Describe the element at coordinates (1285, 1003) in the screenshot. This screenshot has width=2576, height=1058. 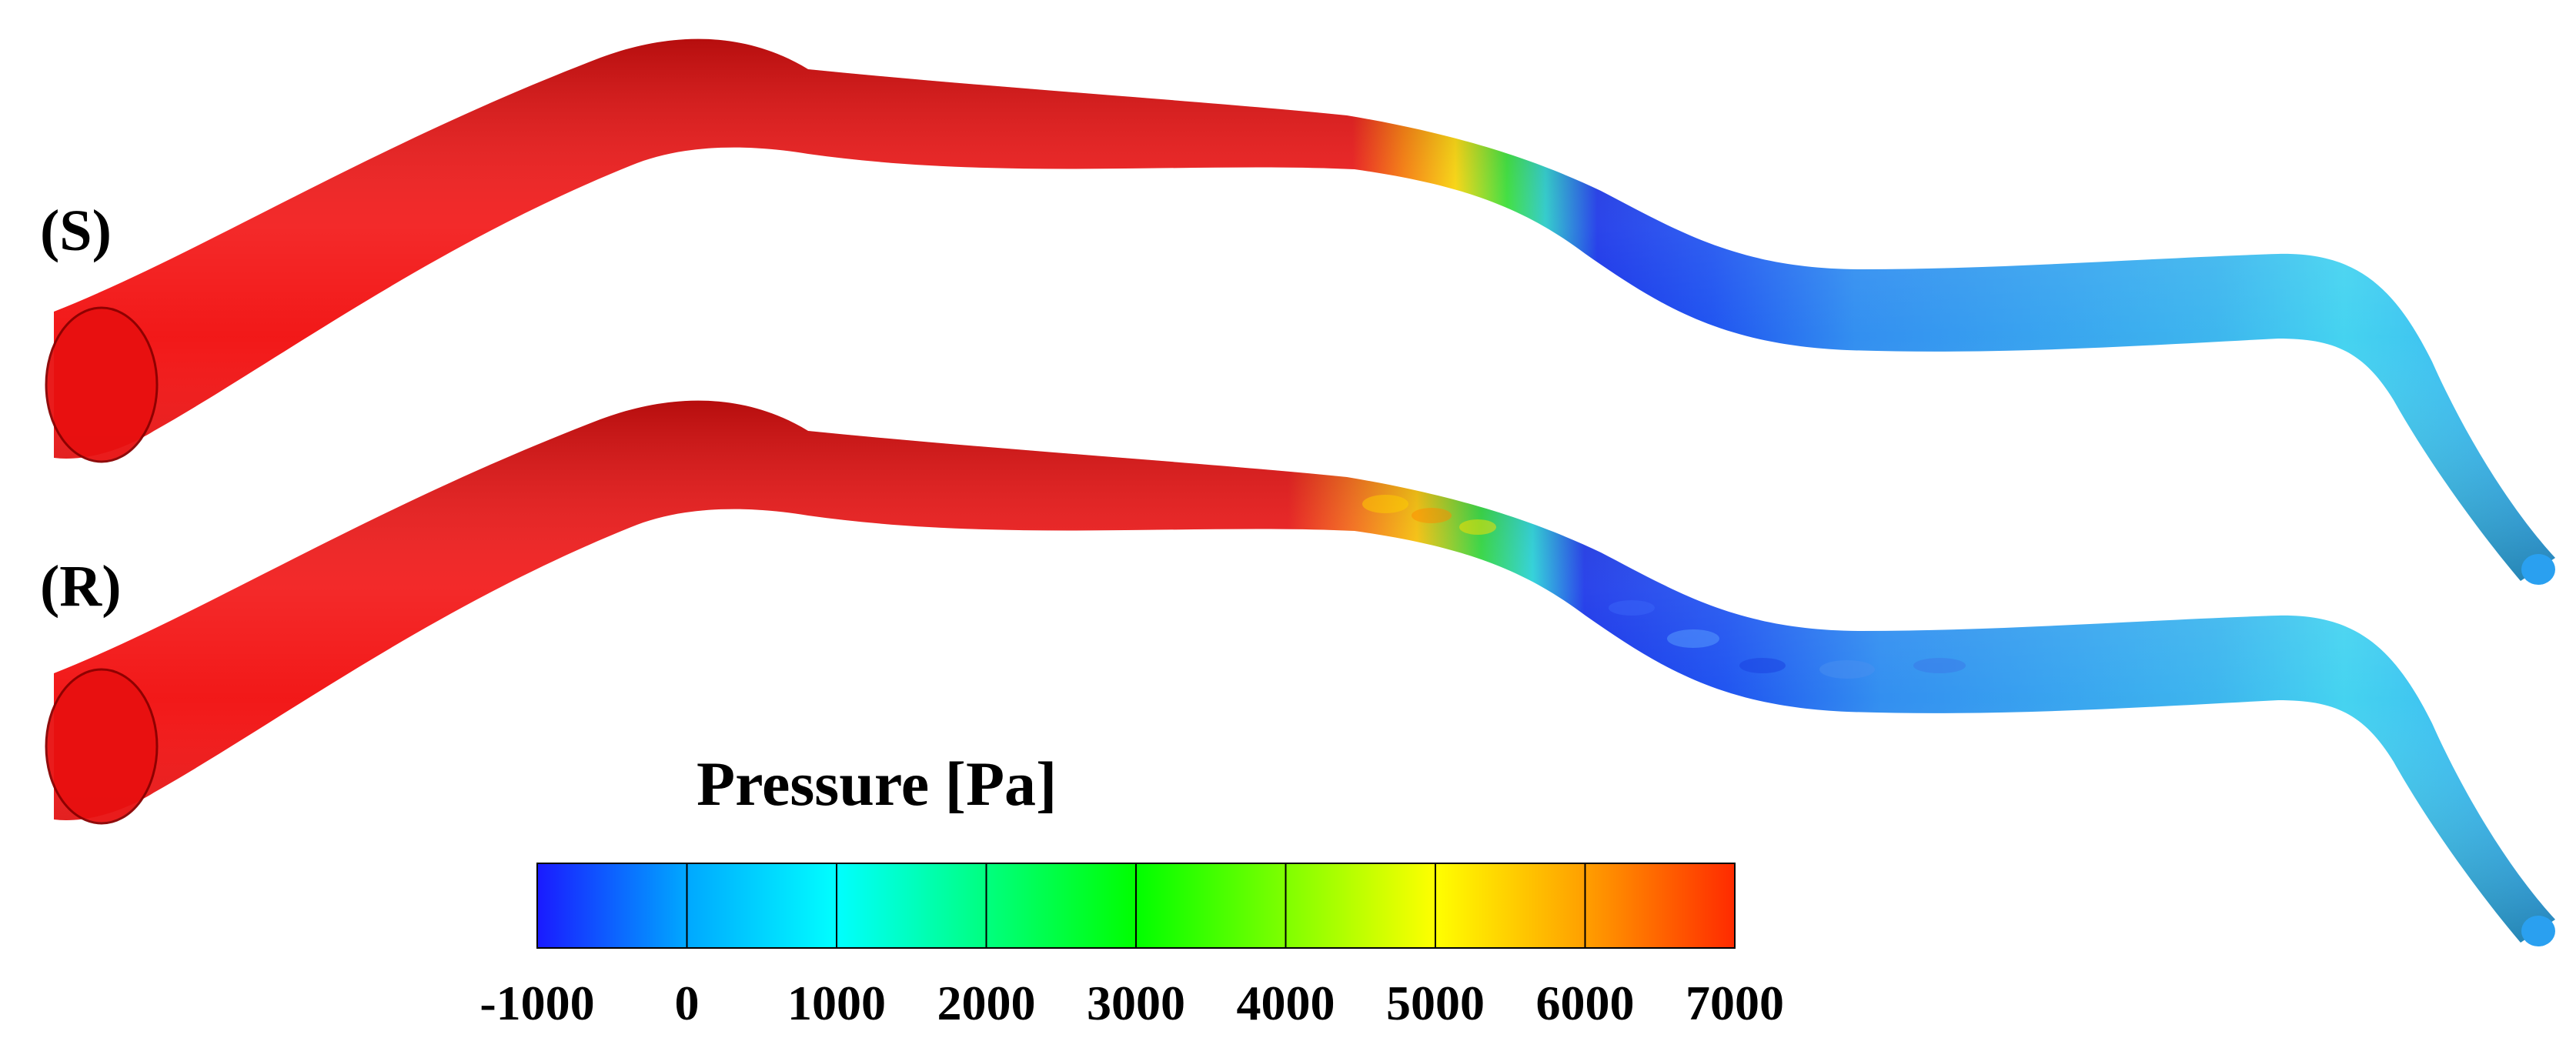
I see `colorbar-tick-label: 4000` at that location.